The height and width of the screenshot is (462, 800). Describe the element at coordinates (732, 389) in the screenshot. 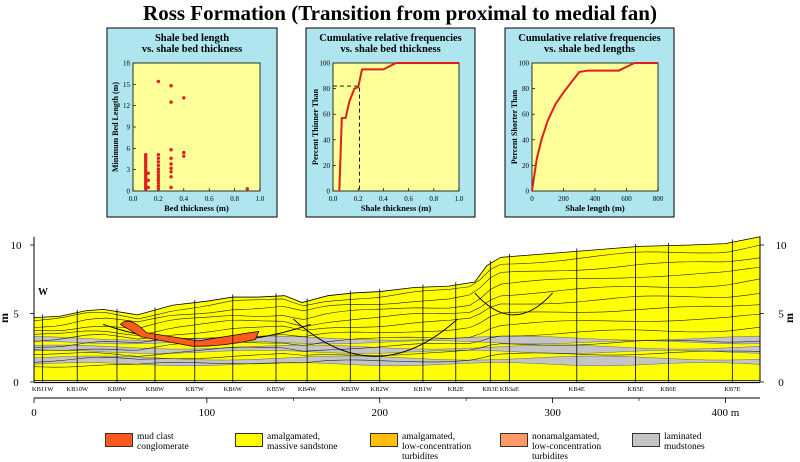

I see `well-label: KB7E` at that location.